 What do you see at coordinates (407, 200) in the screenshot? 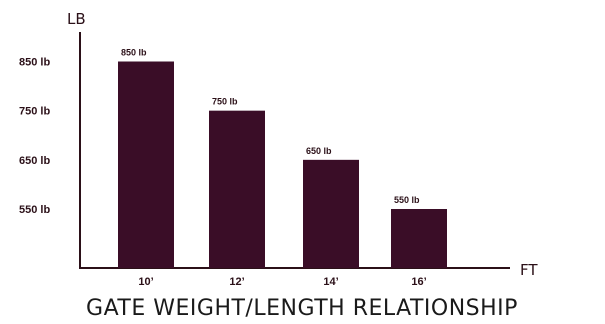
I see `bar-value-label: 550 lb` at bounding box center [407, 200].